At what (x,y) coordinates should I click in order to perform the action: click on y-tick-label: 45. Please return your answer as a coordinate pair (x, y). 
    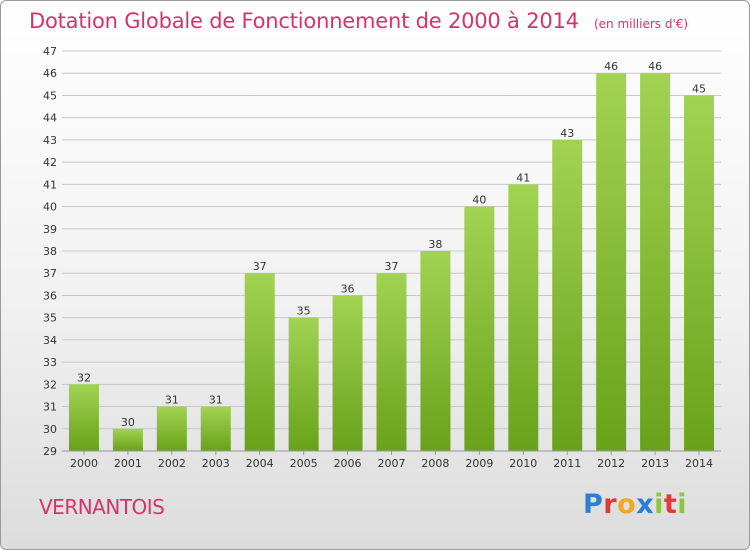
    Looking at the image, I should click on (50, 95).